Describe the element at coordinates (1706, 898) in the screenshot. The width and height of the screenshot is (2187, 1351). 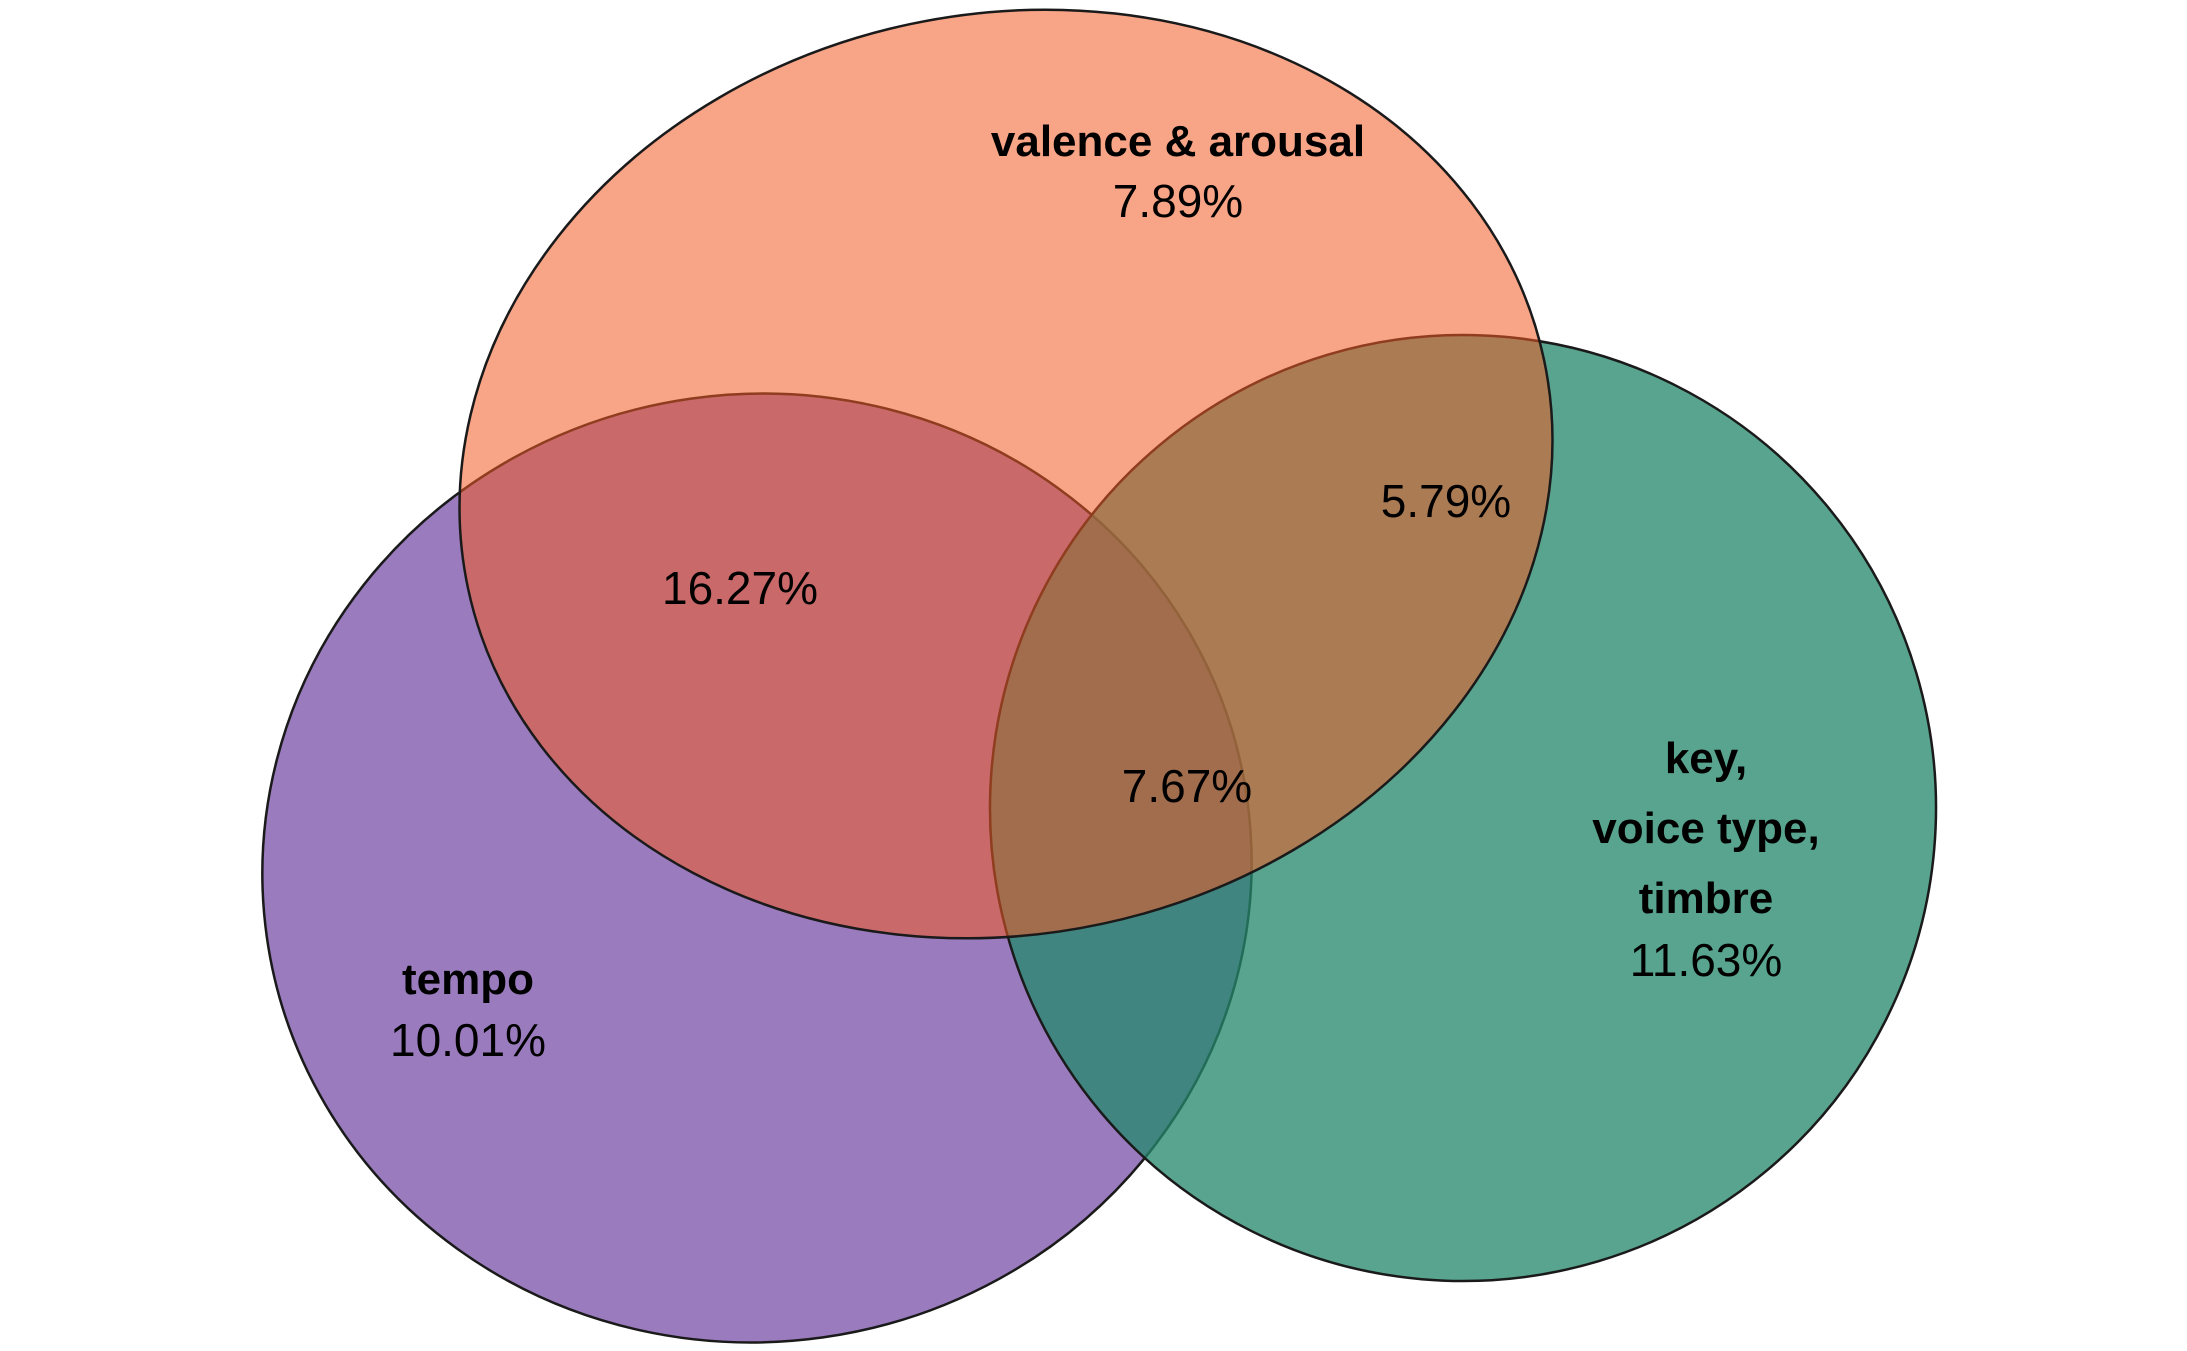
I see `key-voice-timbre-label-line-3: timbre` at that location.